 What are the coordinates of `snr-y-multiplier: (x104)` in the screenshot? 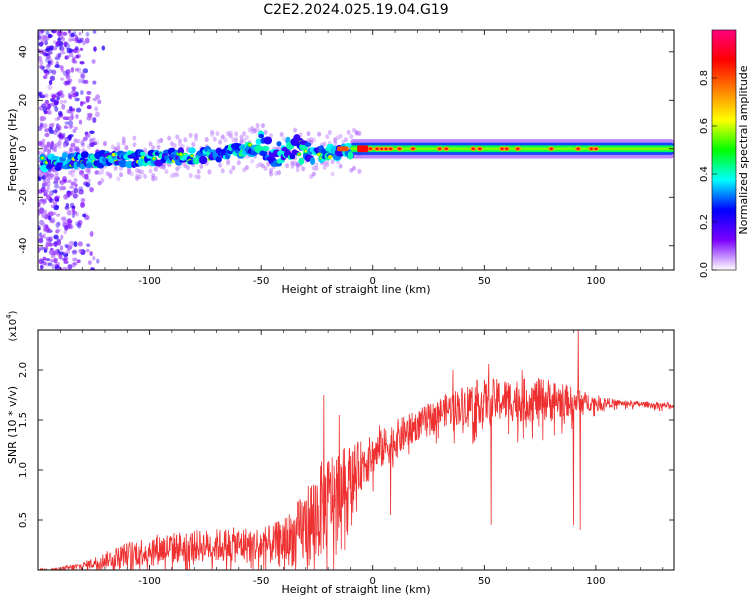 It's located at (12, 325).